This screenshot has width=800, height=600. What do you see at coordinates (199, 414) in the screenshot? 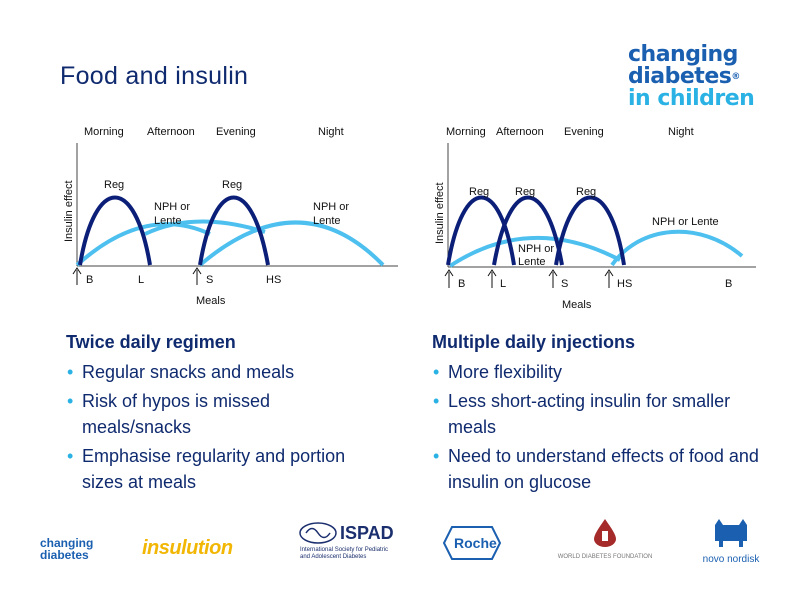
I see `bullet-item: Risk of hypos is missed meals/snacks` at bounding box center [199, 414].